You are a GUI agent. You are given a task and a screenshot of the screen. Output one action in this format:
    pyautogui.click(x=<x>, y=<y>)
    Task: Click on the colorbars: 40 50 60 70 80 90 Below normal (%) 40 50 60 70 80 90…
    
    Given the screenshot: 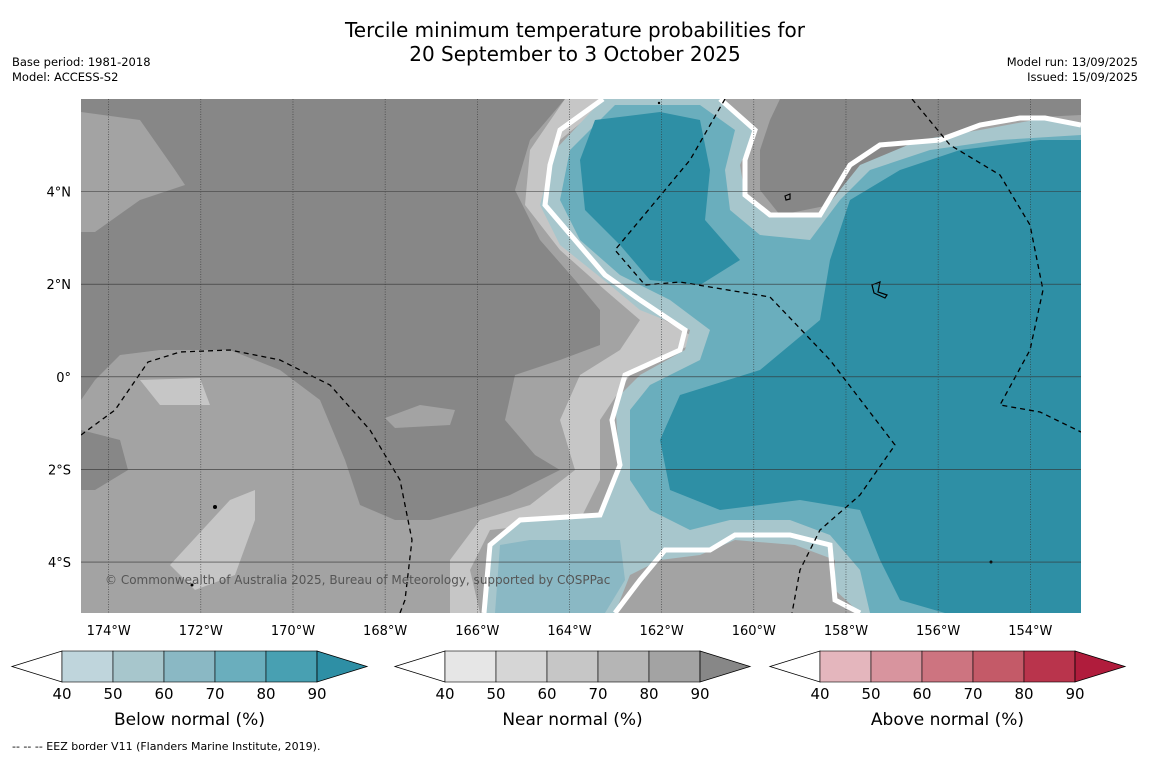 What is the action you would take?
    pyautogui.click(x=568, y=690)
    